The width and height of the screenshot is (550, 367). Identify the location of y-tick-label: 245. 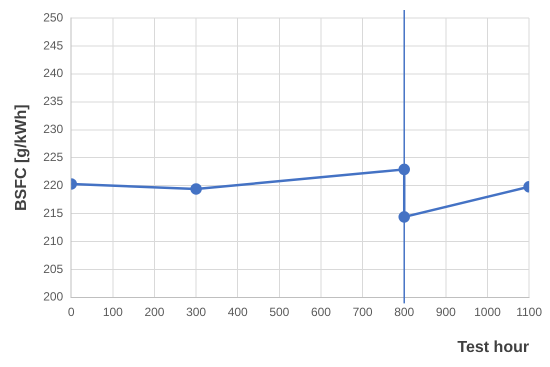
(53, 45).